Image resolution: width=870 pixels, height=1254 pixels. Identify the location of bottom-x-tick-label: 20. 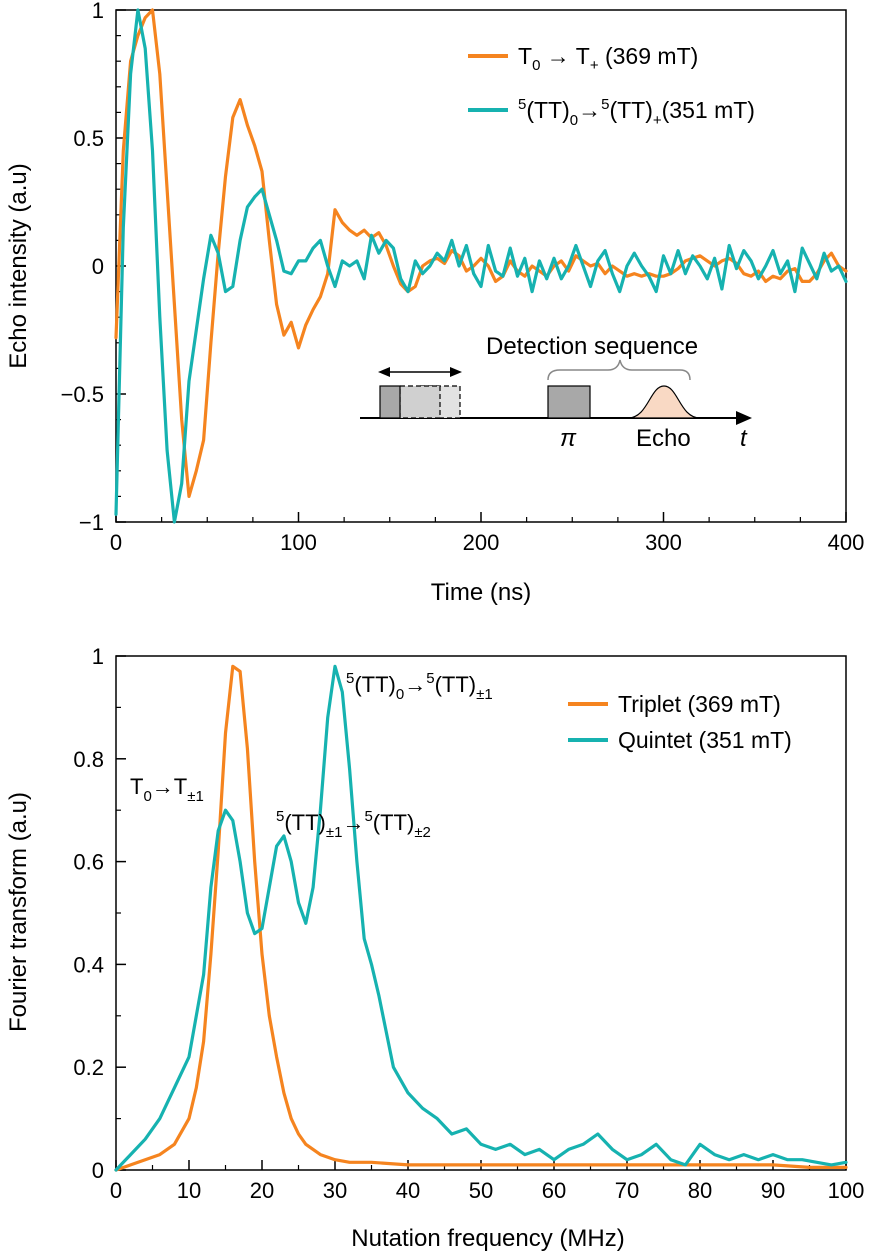
(262, 1190).